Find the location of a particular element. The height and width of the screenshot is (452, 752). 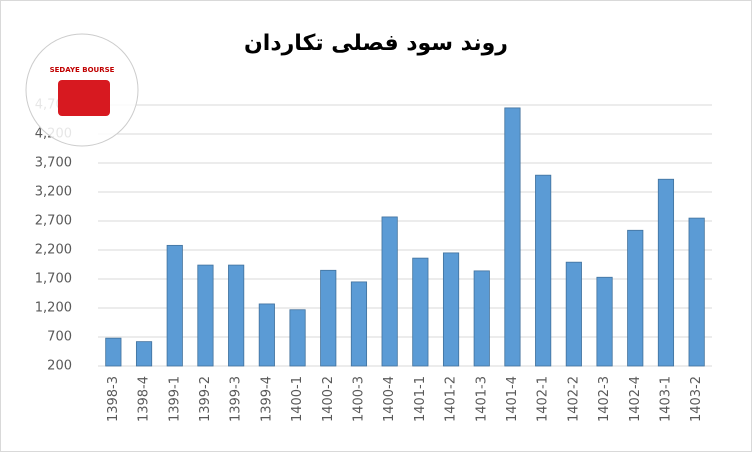

logo-text: SEDAYE BOURSE is located at coordinates (82, 70).